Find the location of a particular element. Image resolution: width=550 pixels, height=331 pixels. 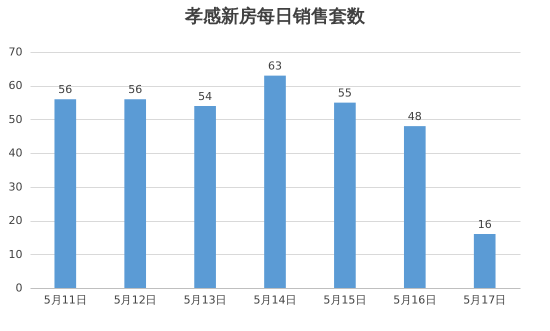

y-tick-label: 10 is located at coordinates (15, 254).